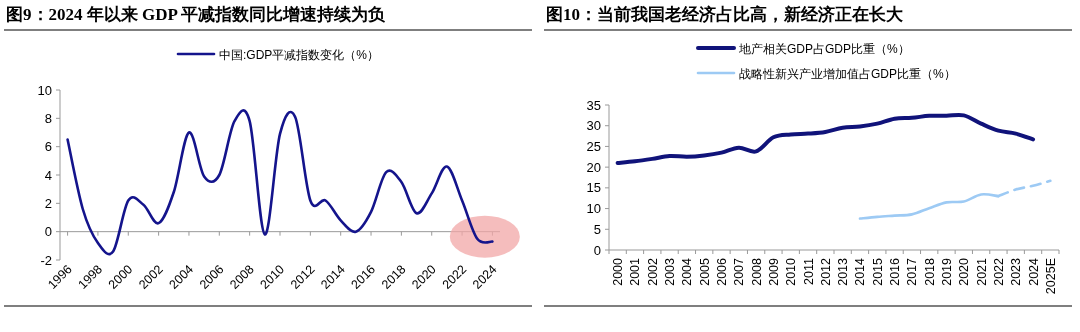 The image size is (1080, 332). What do you see at coordinates (593, 105) in the screenshot?
I see `y-tick-label: 35` at bounding box center [593, 105].